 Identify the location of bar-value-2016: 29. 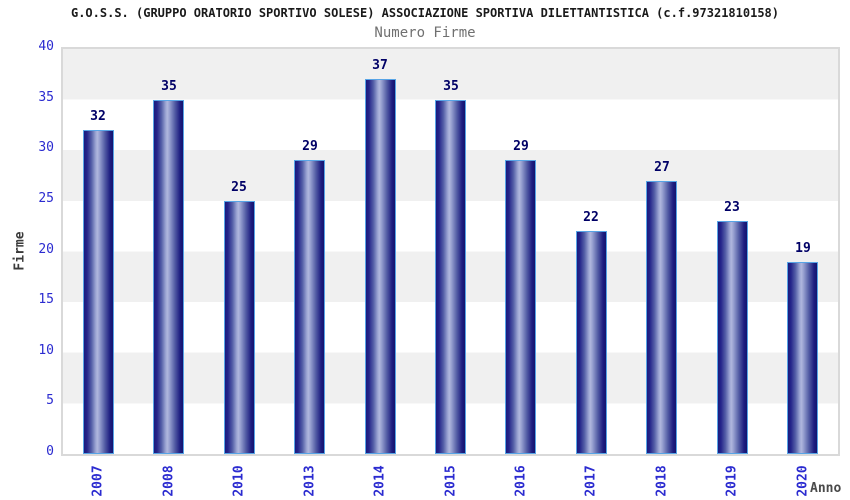
(521, 146).